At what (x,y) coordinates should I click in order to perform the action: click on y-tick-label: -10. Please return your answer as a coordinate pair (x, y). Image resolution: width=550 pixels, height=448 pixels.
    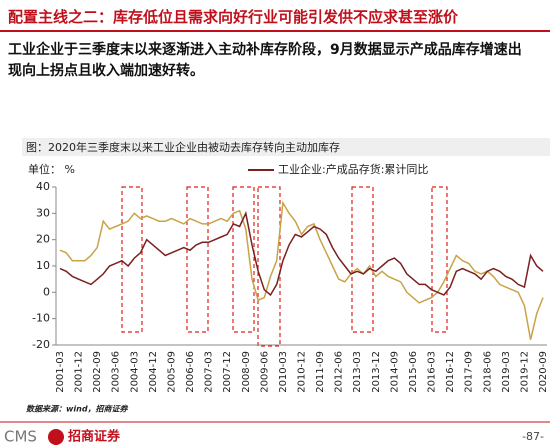
    Looking at the image, I should click on (41, 318).